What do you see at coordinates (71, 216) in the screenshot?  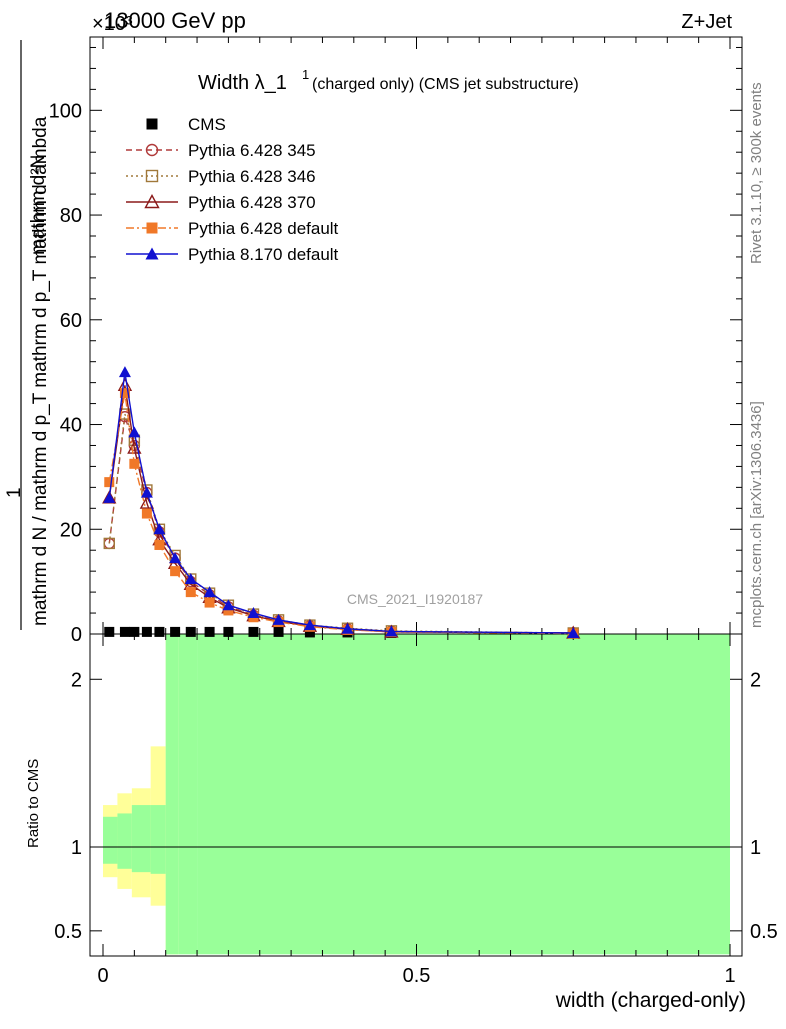 I see `y-tick-label: 80` at bounding box center [71, 216].